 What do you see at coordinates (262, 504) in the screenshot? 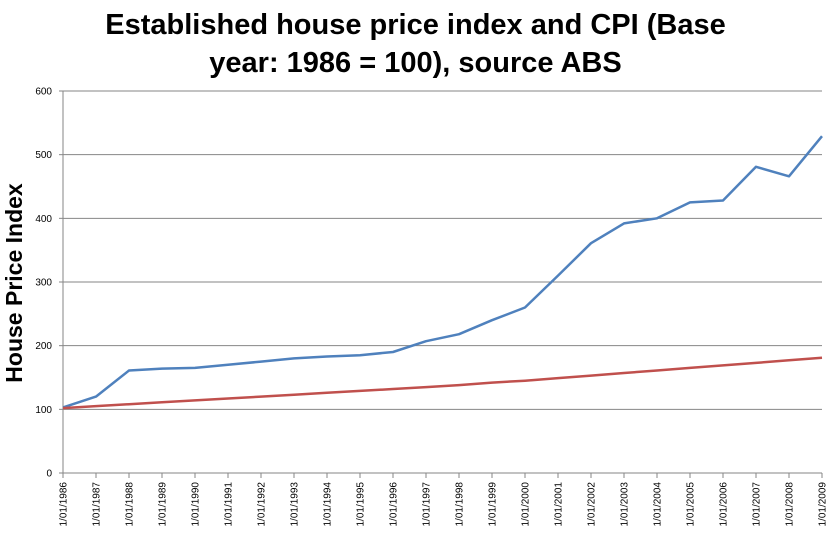
I see `x-tick-label: 1/01/1992` at bounding box center [262, 504].